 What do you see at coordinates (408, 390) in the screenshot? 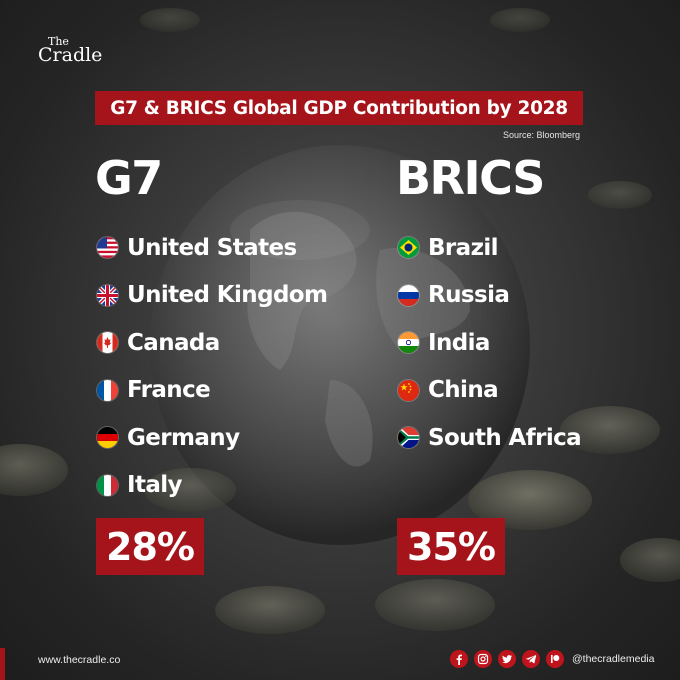
I see `china-flag-icon` at bounding box center [408, 390].